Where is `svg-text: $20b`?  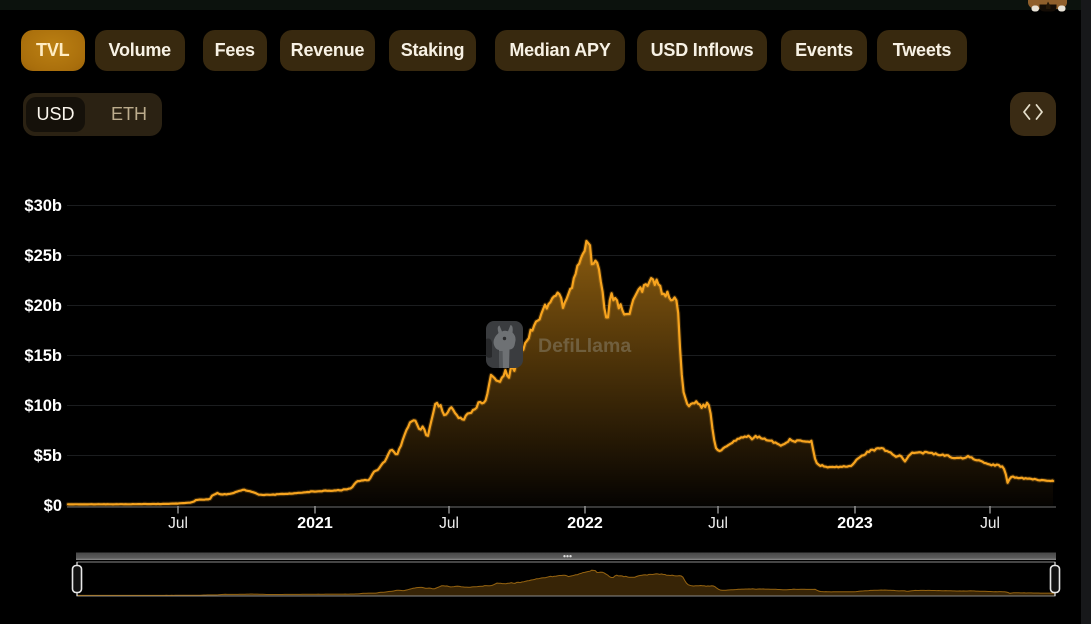 svg-text: $20b is located at coordinates (43, 306).